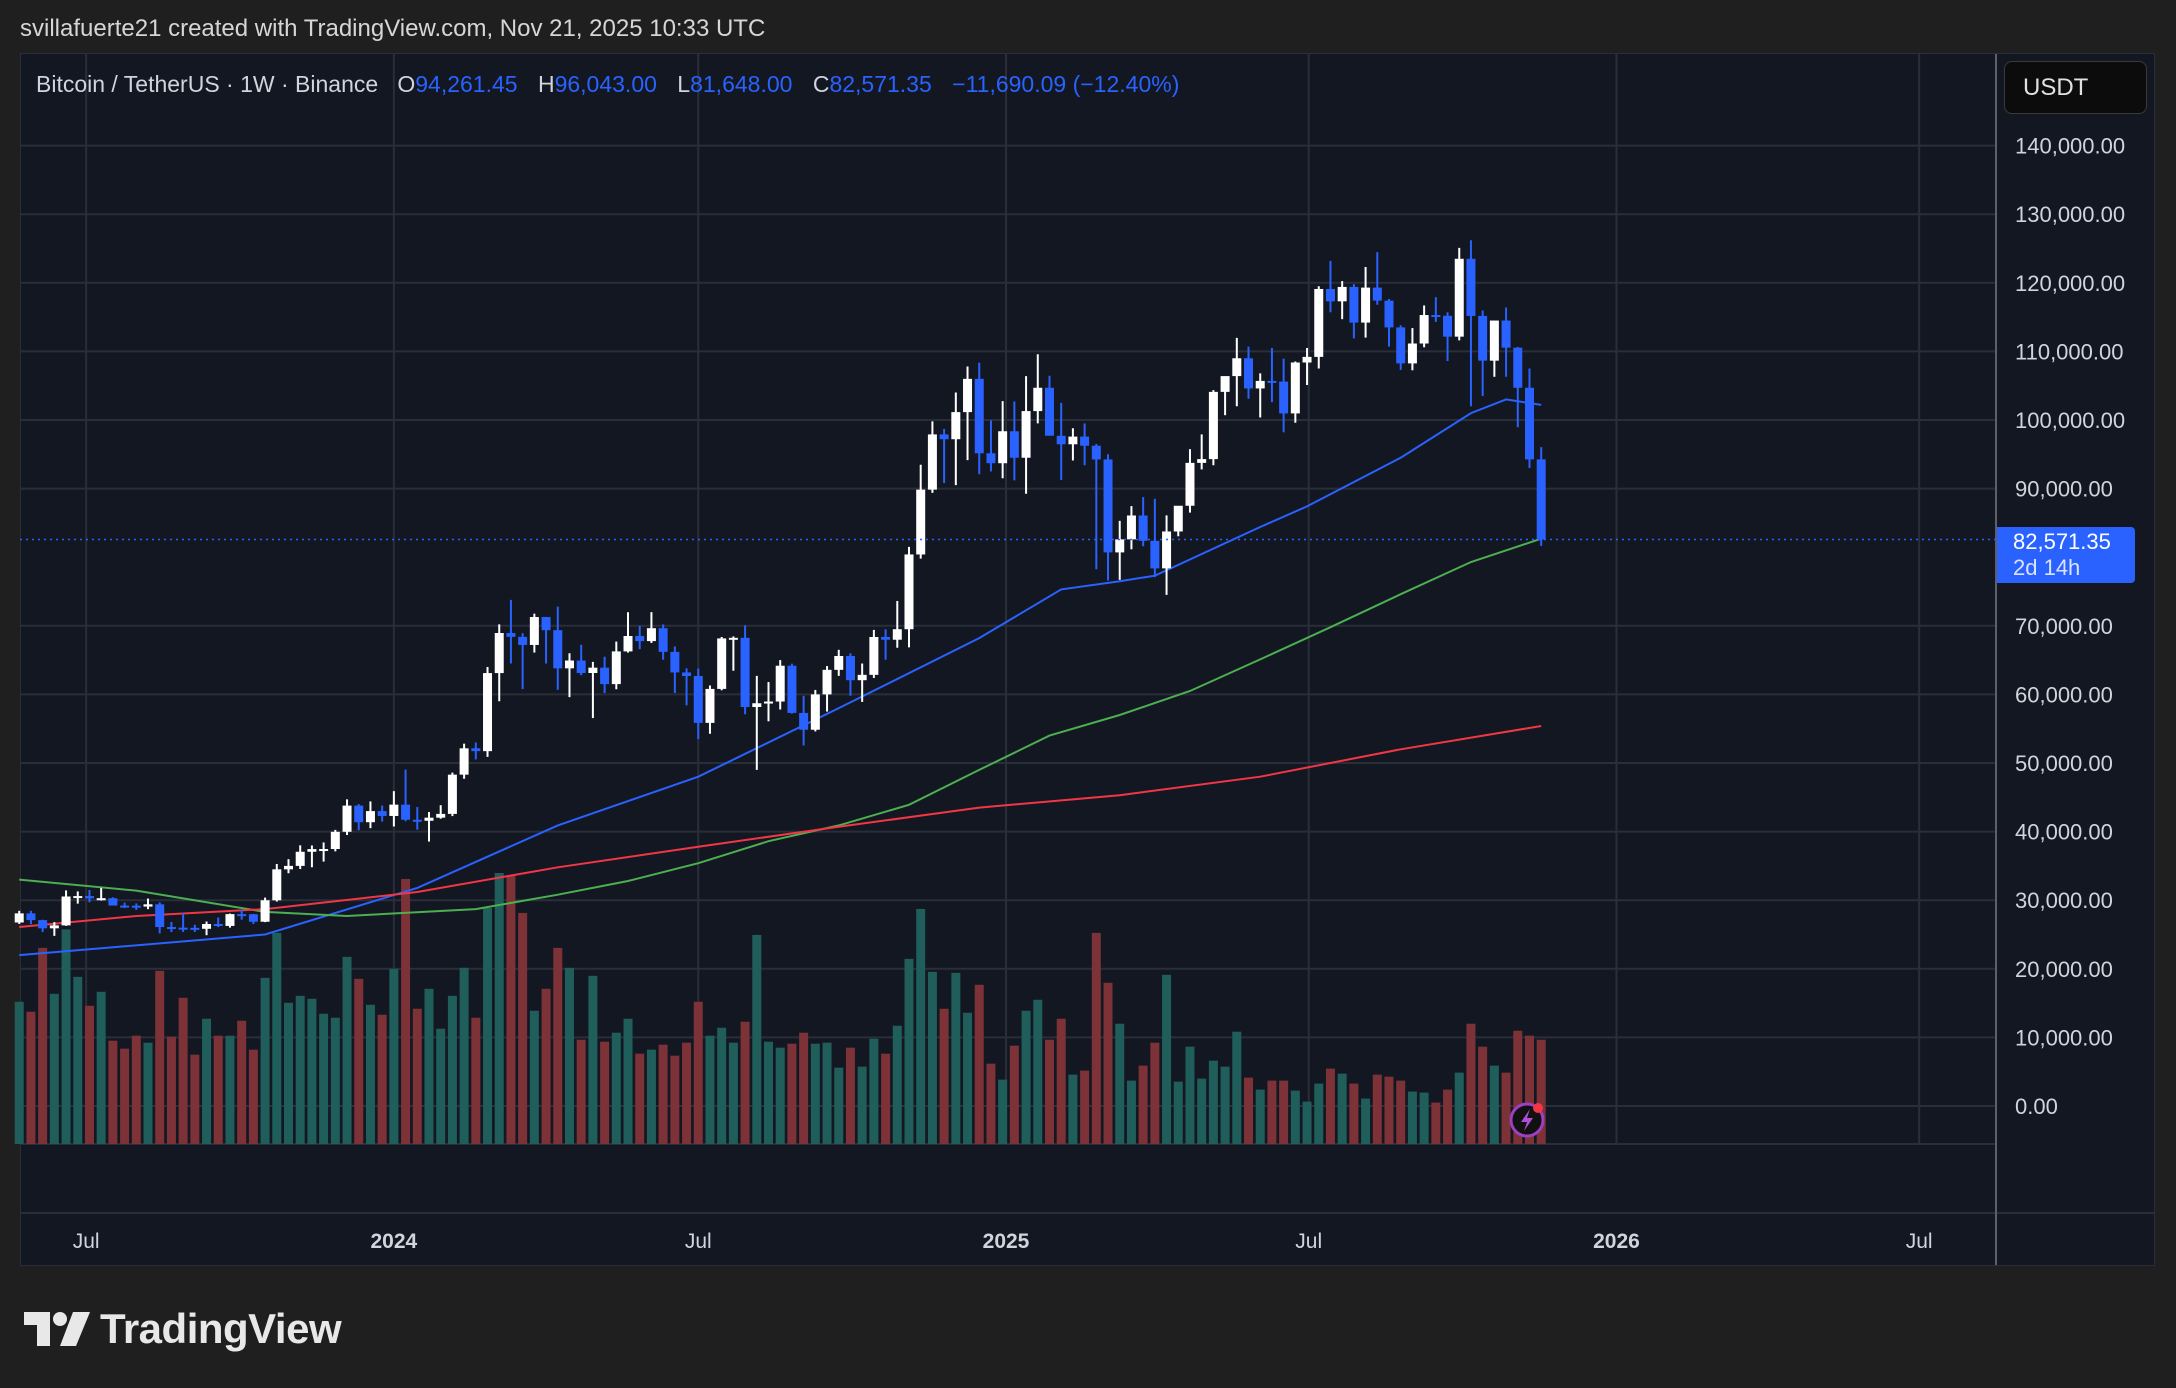 This screenshot has width=2176, height=1388. Describe the element at coordinates (741, 84) in the screenshot. I see `low-value: 81,648.00` at that location.